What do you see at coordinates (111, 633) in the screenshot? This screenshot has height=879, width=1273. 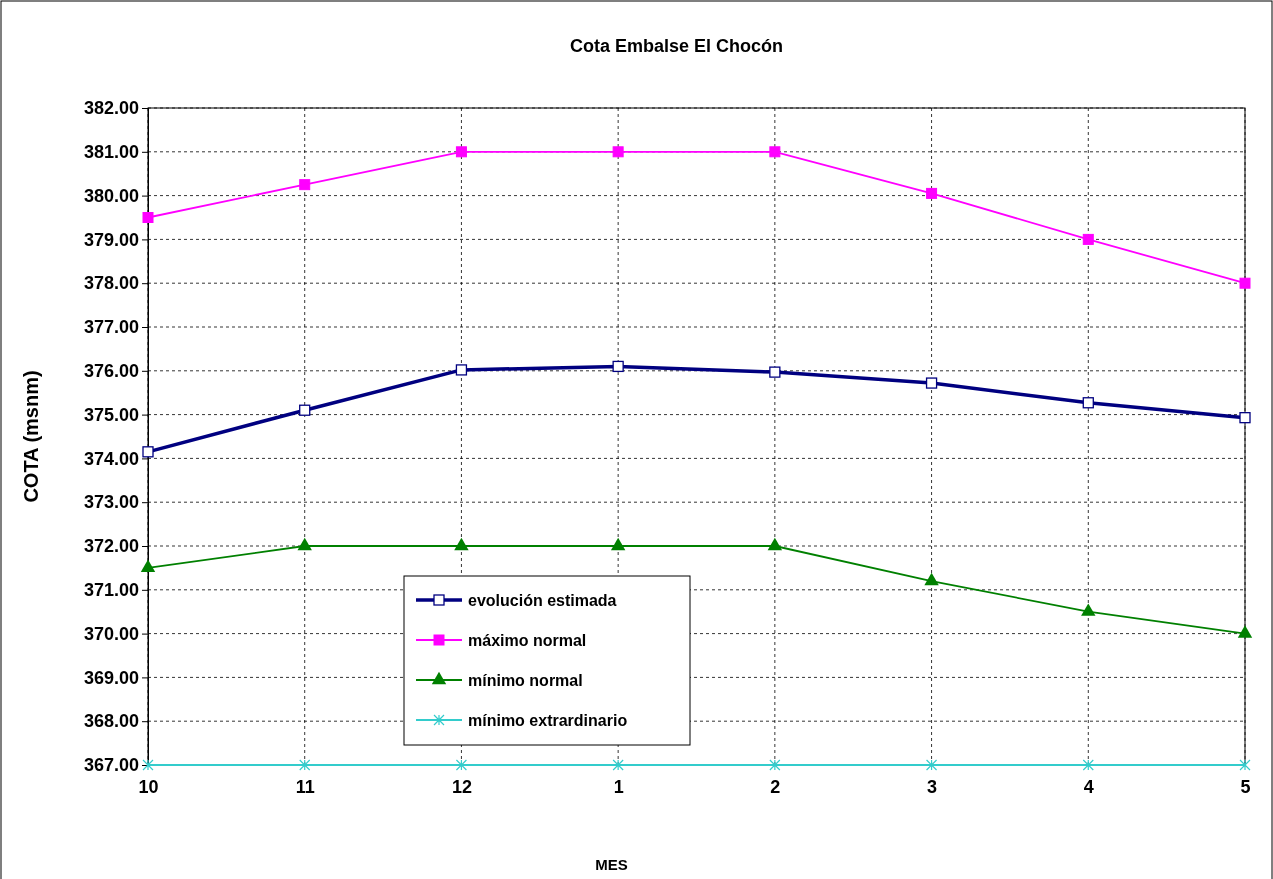 I see `y-tick-label: 370.00` at bounding box center [111, 633].